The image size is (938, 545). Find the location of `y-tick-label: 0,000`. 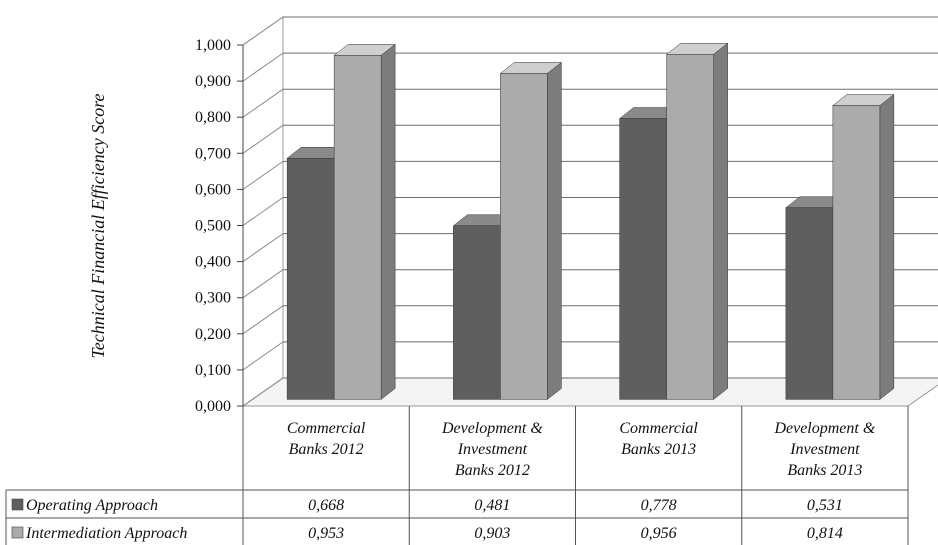

y-tick-label: 0,000 is located at coordinates (213, 406).